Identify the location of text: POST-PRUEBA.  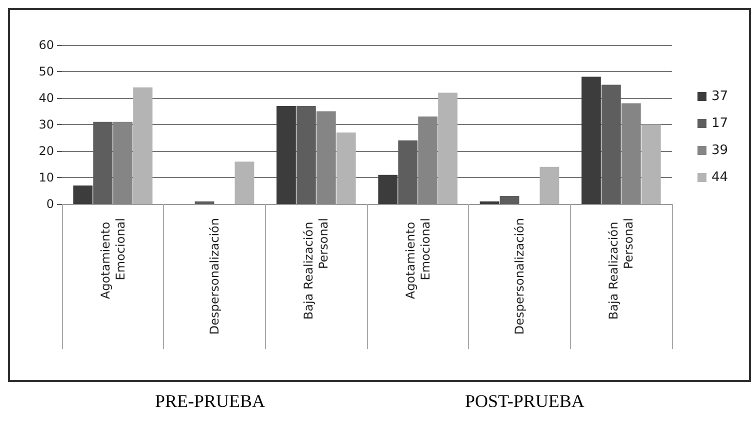
(524, 401).